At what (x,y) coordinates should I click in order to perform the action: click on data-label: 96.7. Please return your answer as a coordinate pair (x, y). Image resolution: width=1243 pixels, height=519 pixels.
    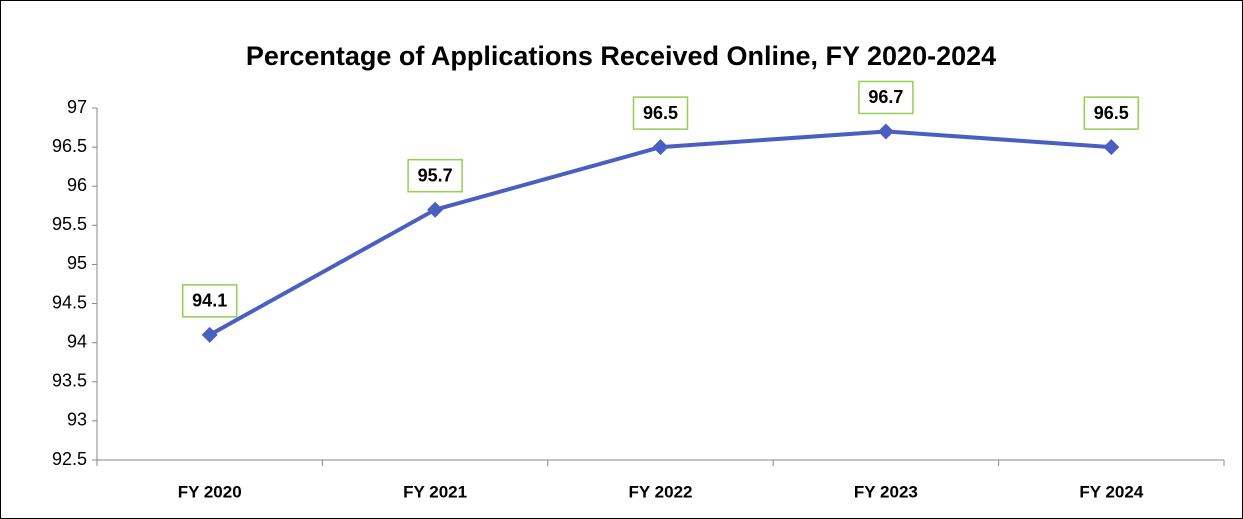
    Looking at the image, I should click on (885, 97).